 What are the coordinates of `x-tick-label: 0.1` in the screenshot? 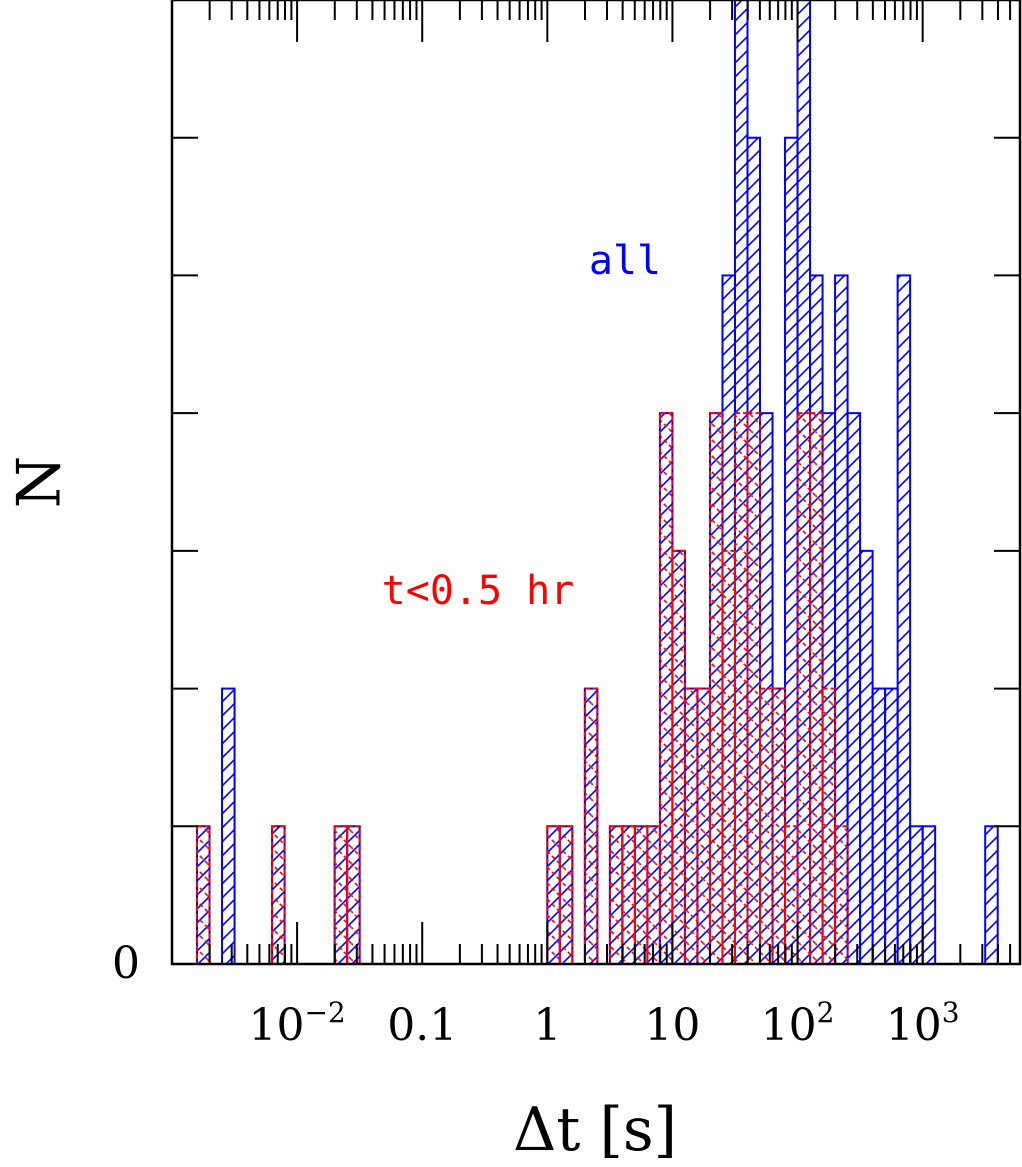 It's located at (422, 1025).